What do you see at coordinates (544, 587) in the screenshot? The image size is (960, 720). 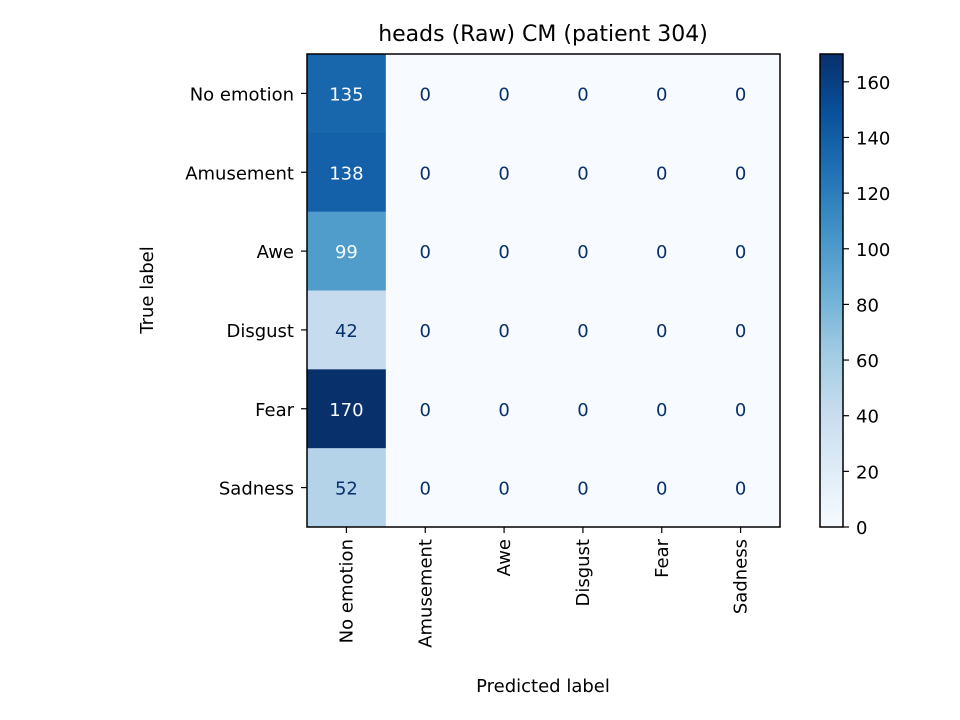 I see `x-axis: No emotion Amusement Awe Disgust Fear Sadness` at bounding box center [544, 587].